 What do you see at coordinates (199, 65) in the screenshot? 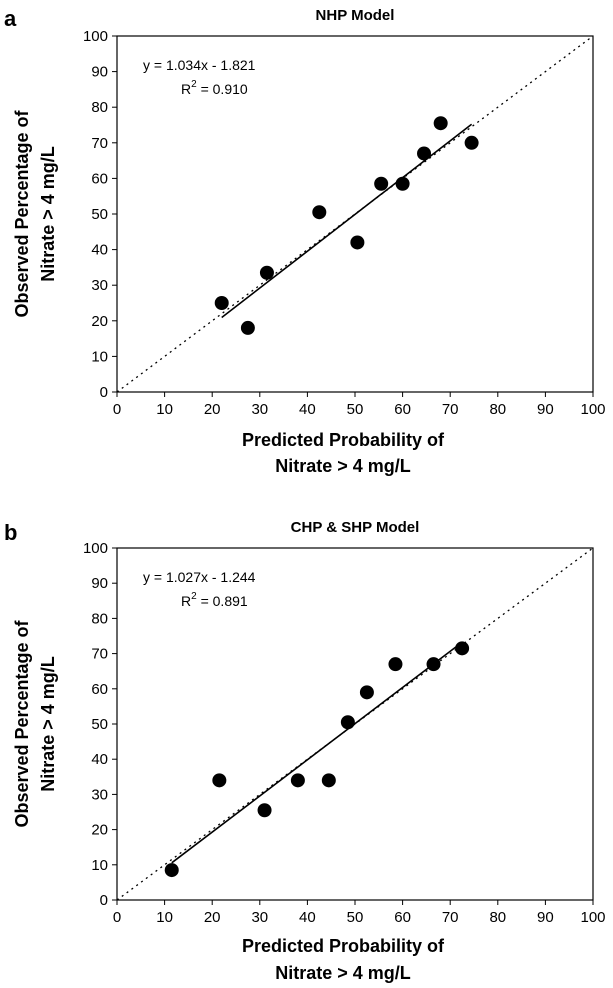
I see `regression-equation: y = 1.034x - 1.821` at bounding box center [199, 65].